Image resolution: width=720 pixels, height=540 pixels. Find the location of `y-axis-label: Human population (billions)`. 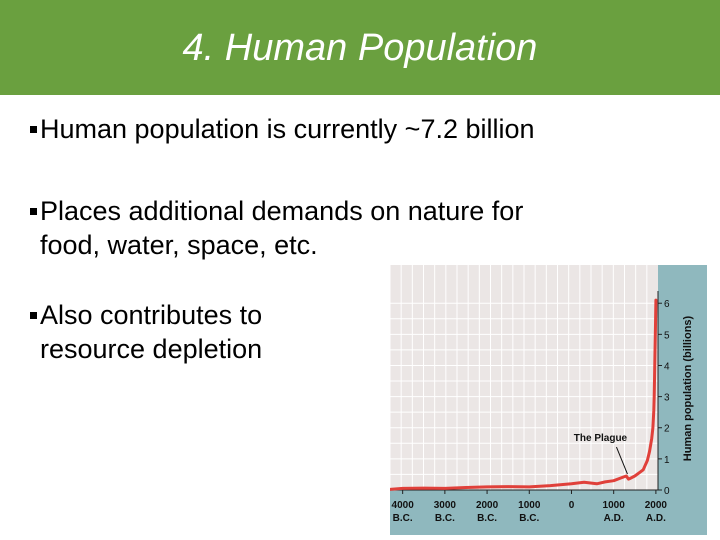

y-axis-label: Human population (billions) is located at coordinates (688, 388).